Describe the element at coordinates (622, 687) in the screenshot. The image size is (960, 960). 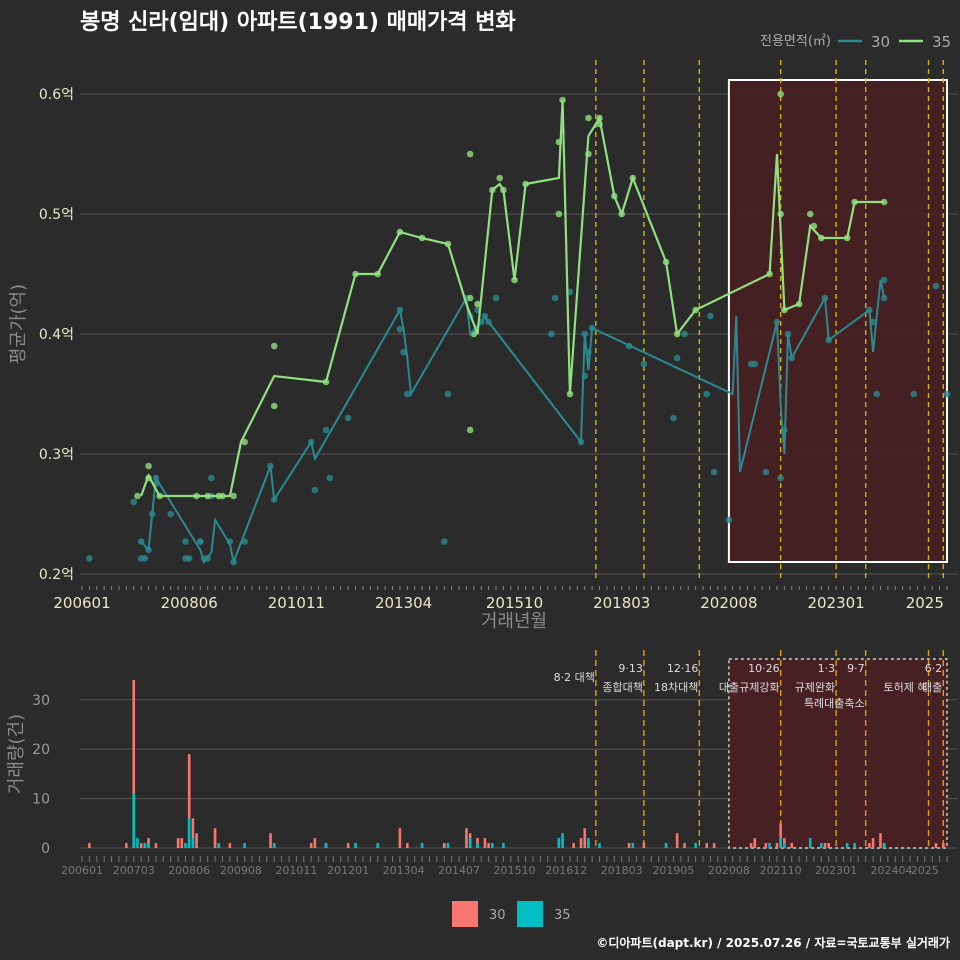
I see `event-label-desc: 종합대책` at that location.